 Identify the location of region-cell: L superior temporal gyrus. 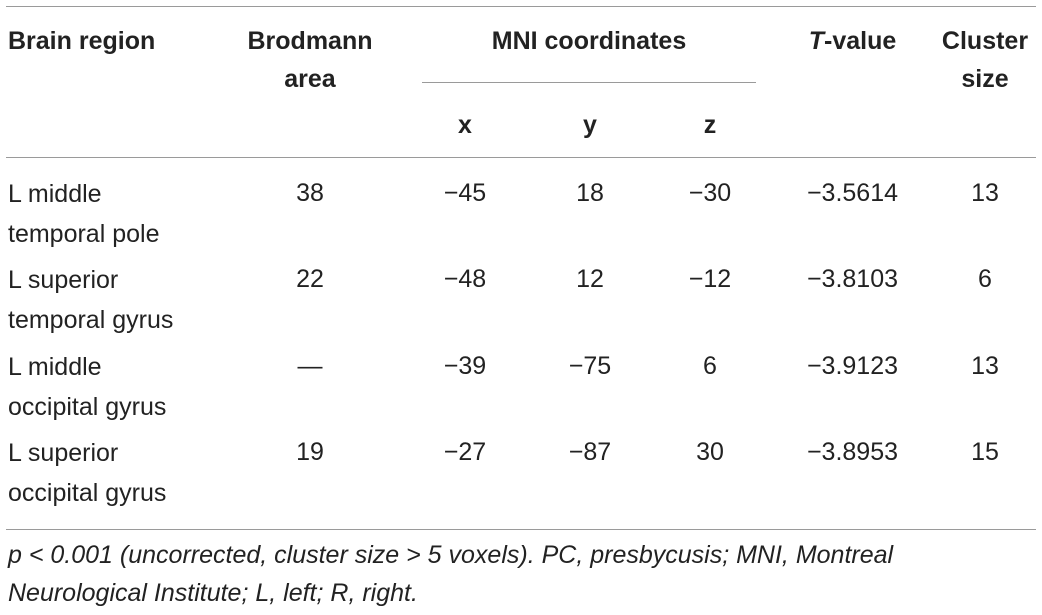
(138, 300).